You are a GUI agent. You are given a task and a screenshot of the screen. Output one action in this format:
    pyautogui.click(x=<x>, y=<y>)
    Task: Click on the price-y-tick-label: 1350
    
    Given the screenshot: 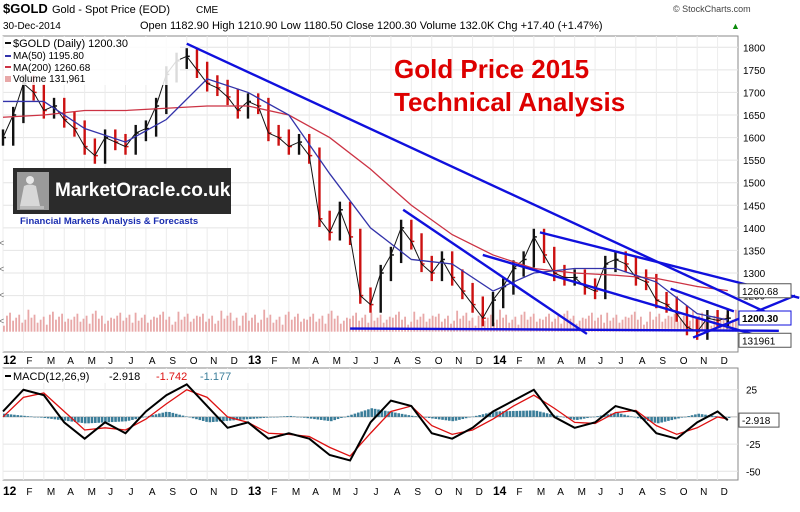 What is the action you would take?
    pyautogui.click(x=754, y=251)
    